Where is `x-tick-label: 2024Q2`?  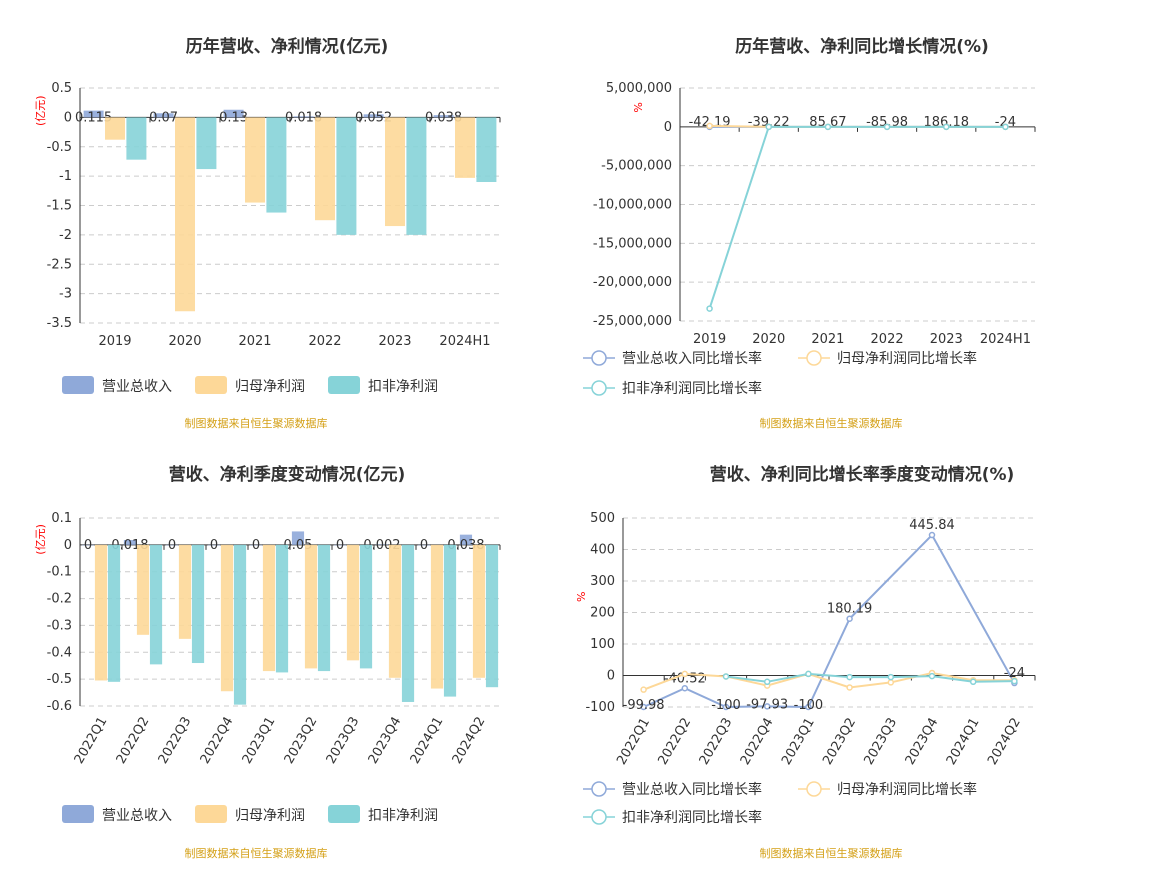
x-tick-label: 2024Q2 is located at coordinates (469, 741).